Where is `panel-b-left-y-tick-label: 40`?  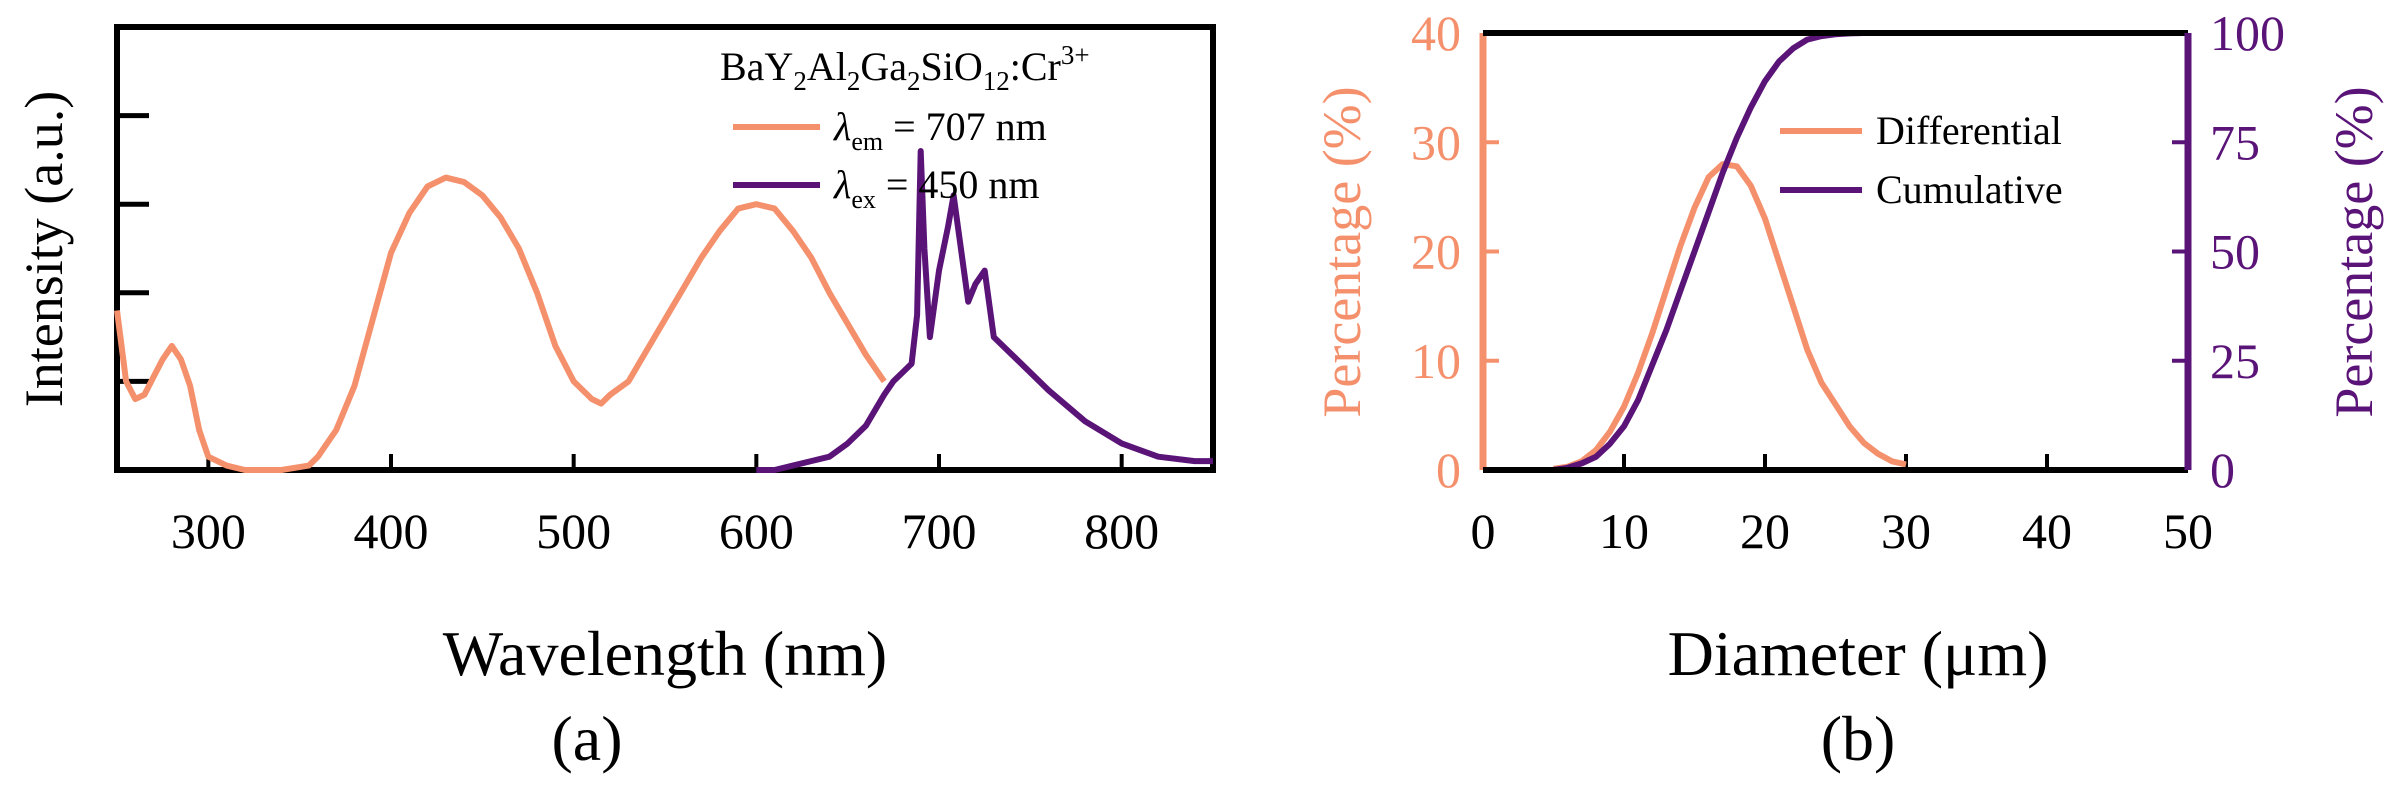 panel-b-left-y-tick-label: 40 is located at coordinates (1436, 33).